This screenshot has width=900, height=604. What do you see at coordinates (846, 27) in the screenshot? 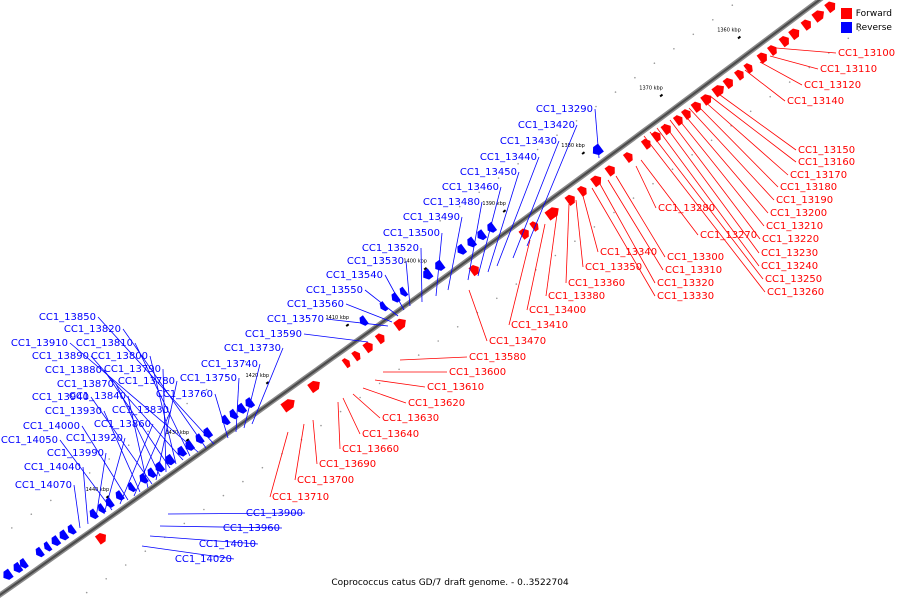
I see `reverse-swatch` at bounding box center [846, 27].